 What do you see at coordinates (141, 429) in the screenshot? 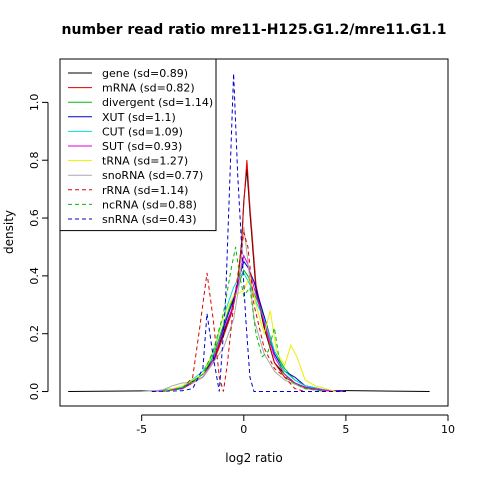
I see `x-tick-label: -5` at bounding box center [141, 429].